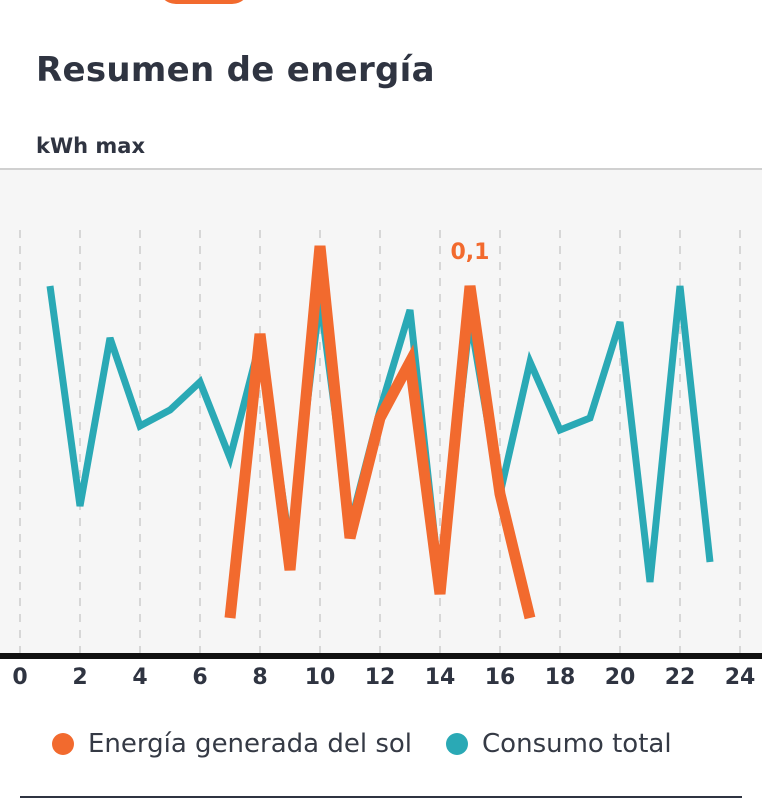 The width and height of the screenshot is (762, 800). Describe the element at coordinates (90, 146) in the screenshot. I see `unit-label: kWh max` at that location.